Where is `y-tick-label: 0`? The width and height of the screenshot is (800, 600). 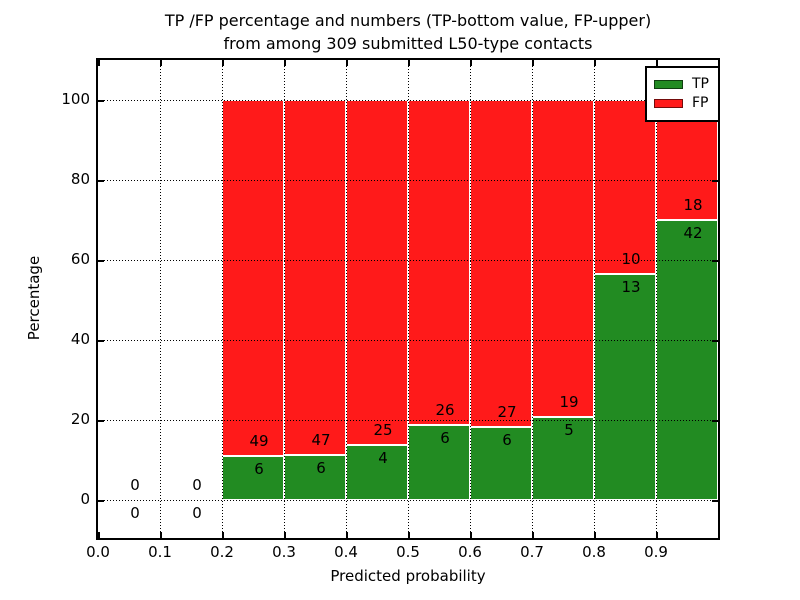
y-tick-label: 0 is located at coordinates (85, 499).